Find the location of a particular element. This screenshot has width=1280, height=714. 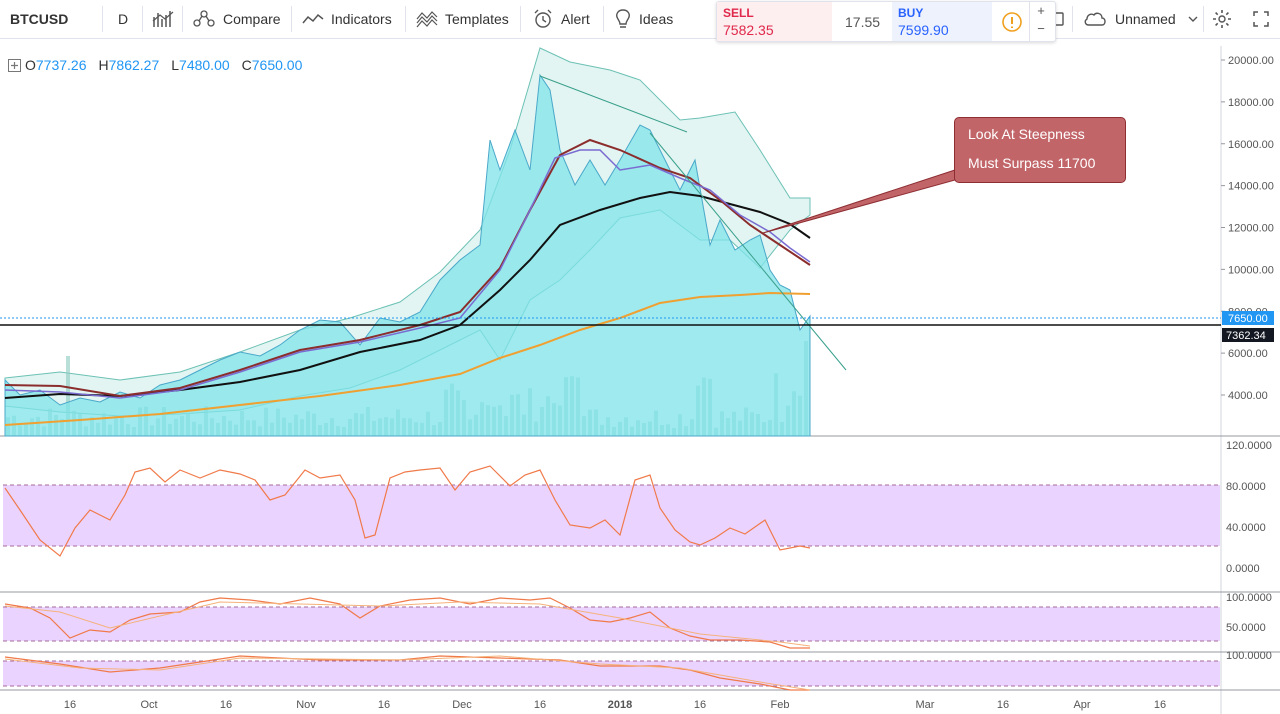

ohlc-legend: O 7737.26 H 7862.27 L 7480.00 C 7650.00 is located at coordinates (159, 65).